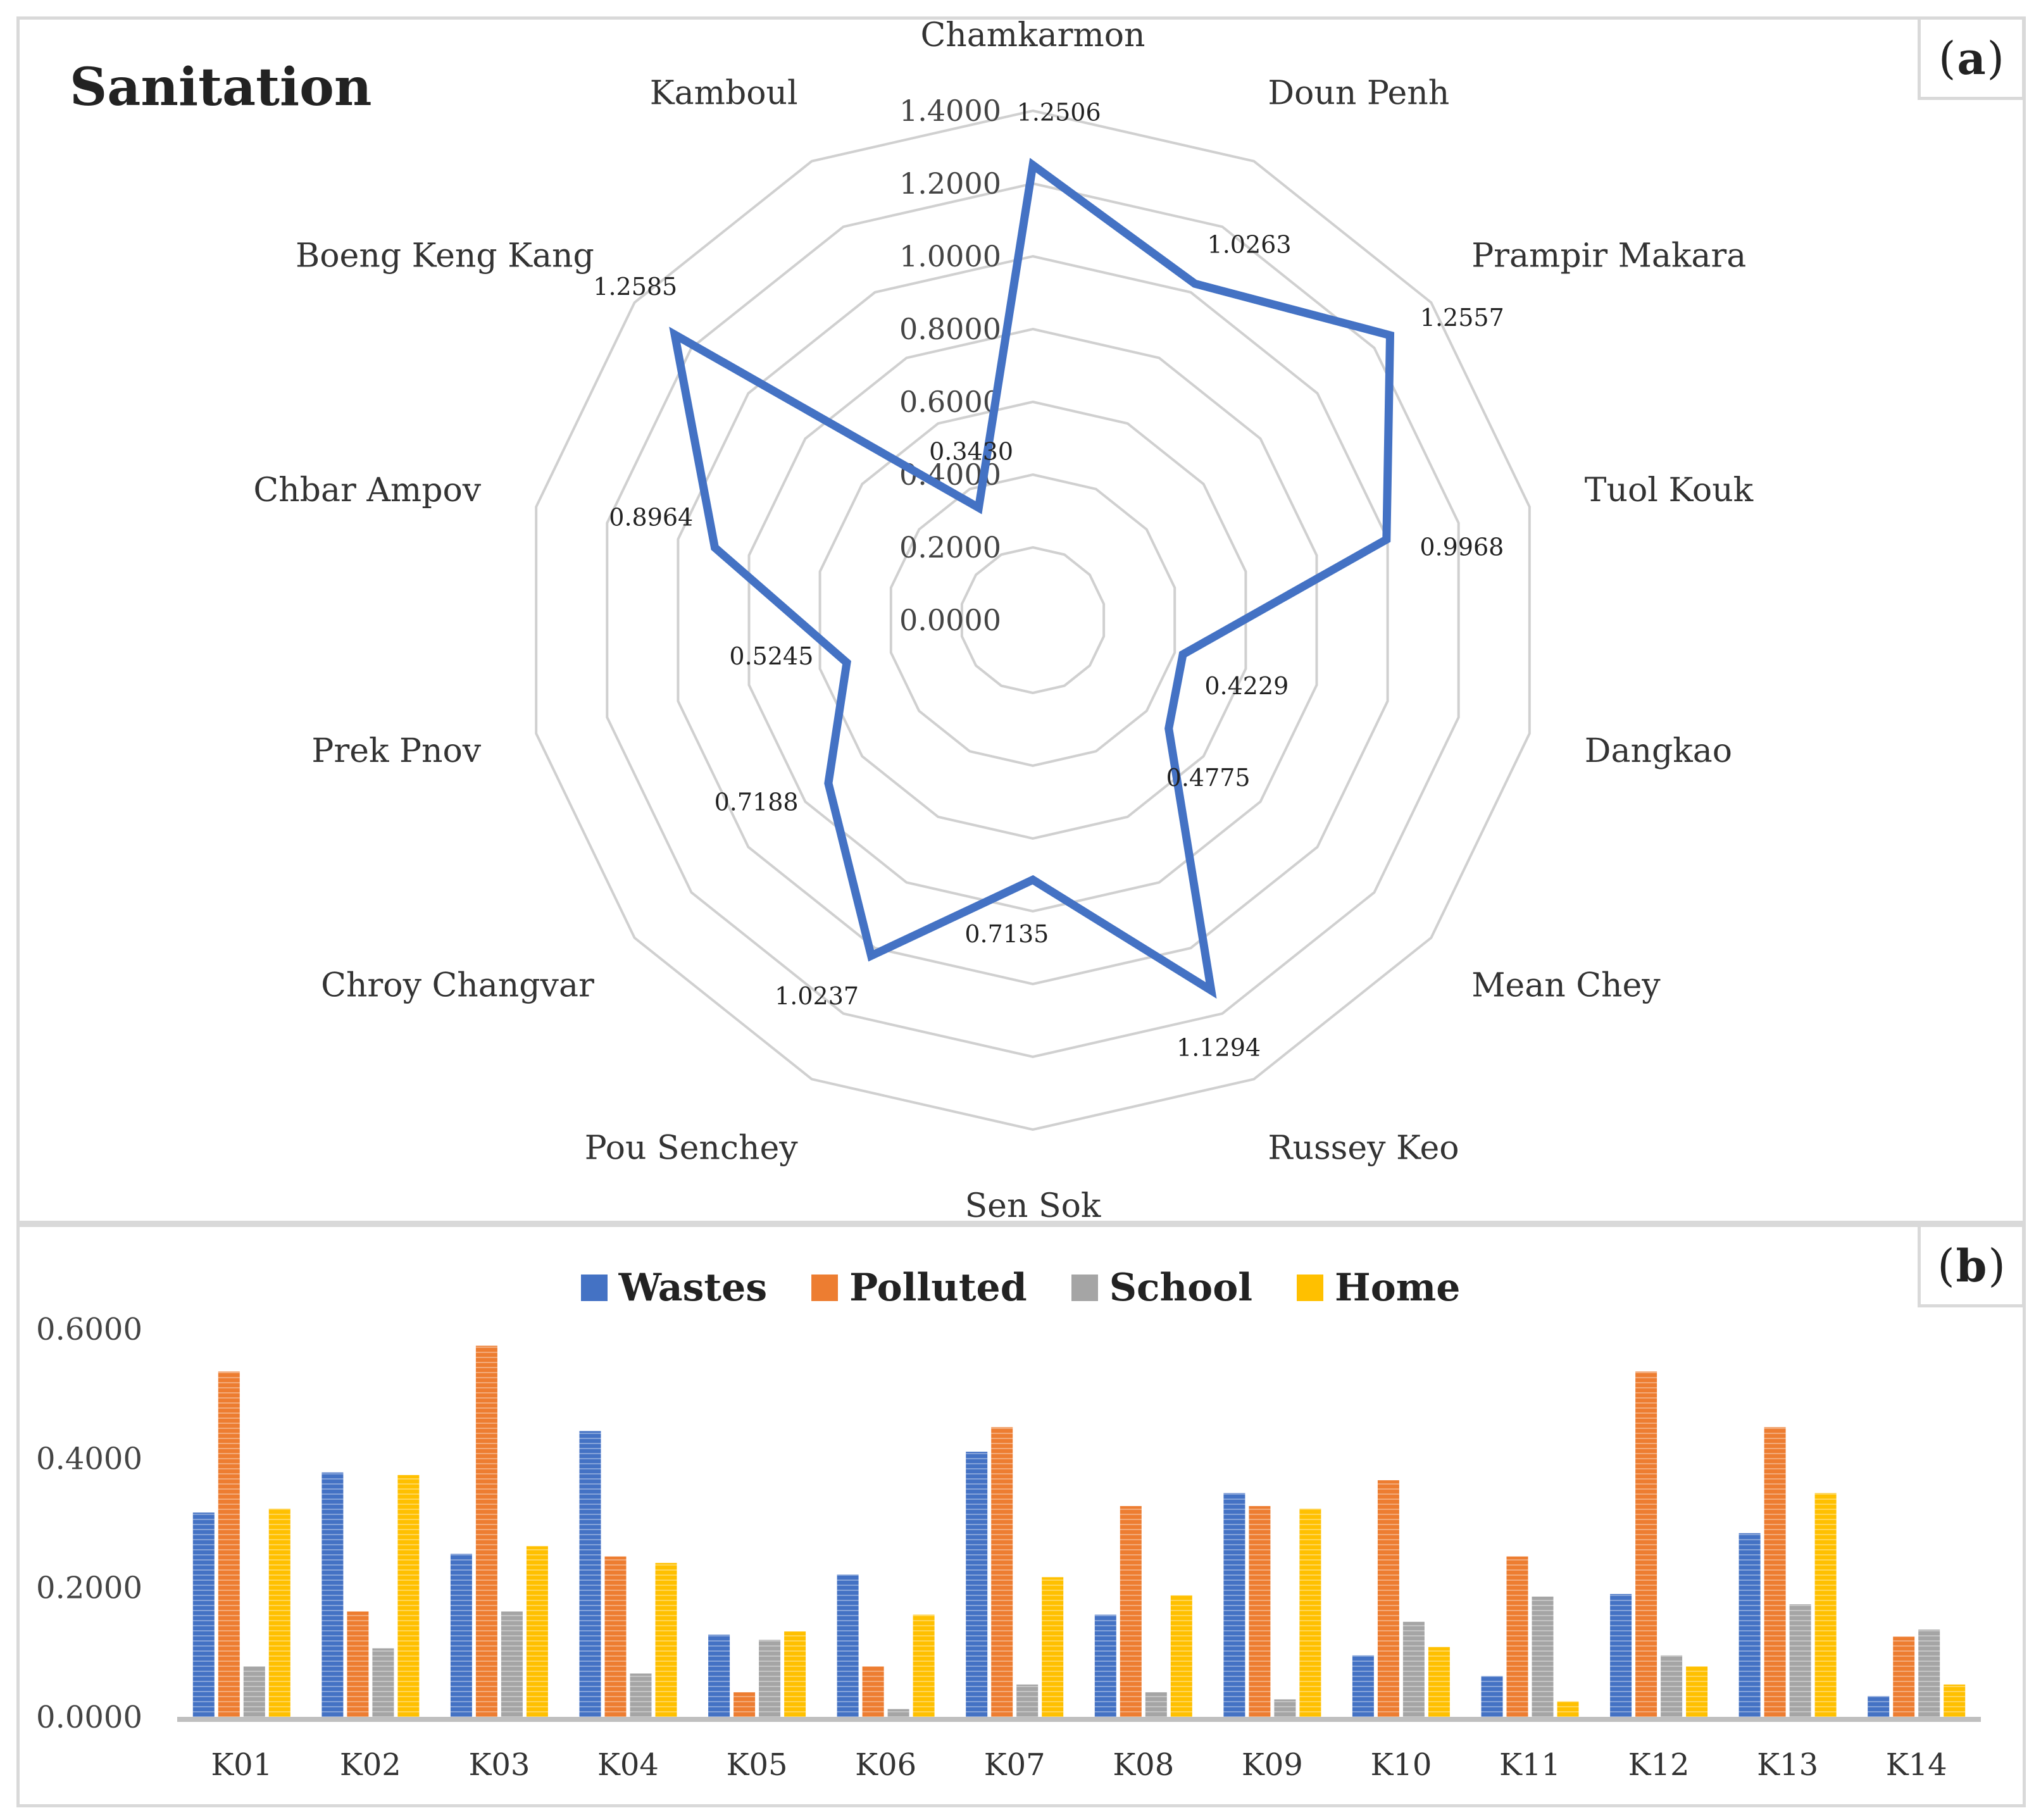 This screenshot has height=1820, width=2041. I want to click on radar-category-label: Boeng Keng Kang, so click(445, 256).